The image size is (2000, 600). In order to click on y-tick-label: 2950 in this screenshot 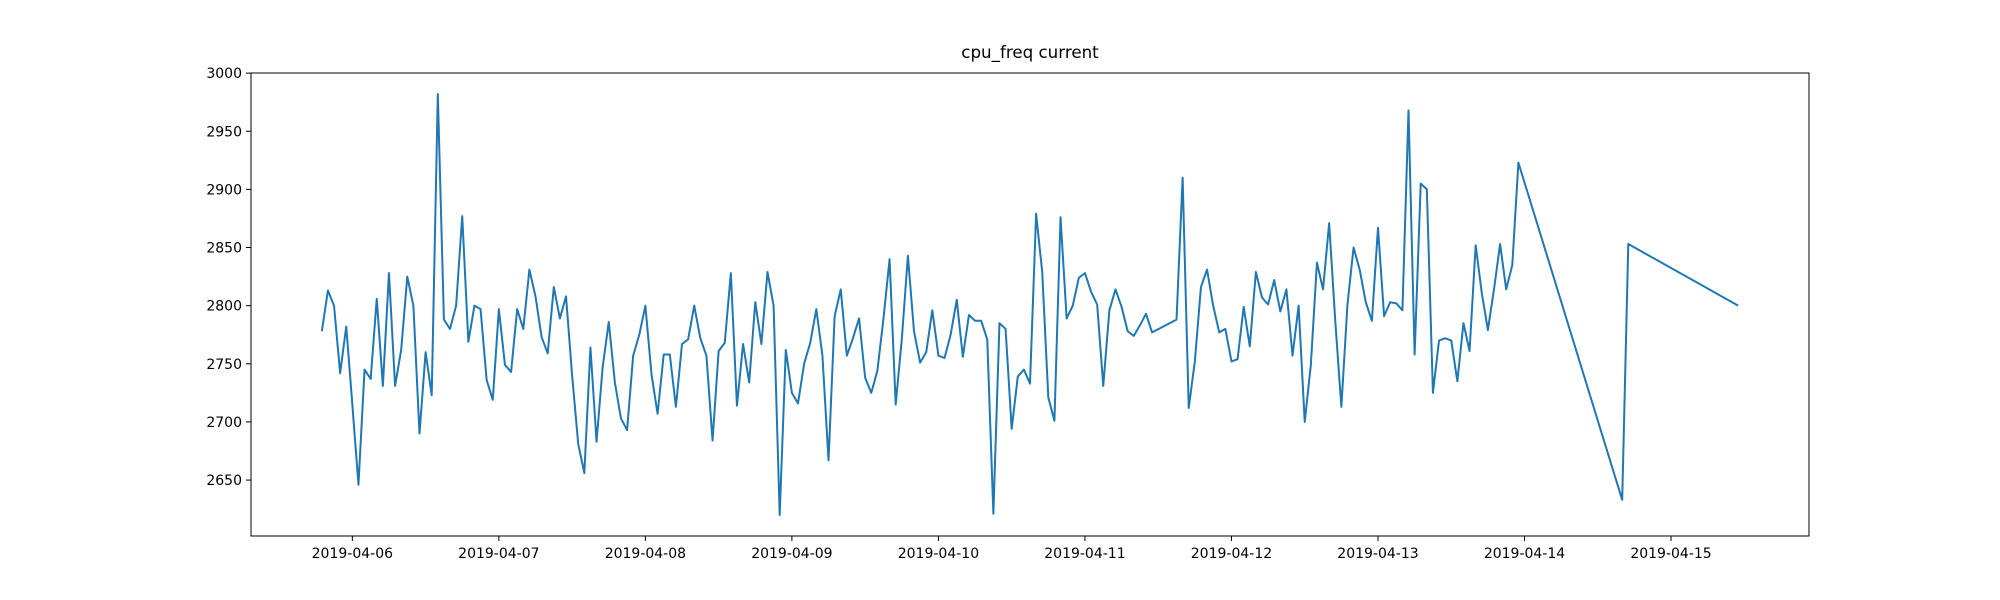, I will do `click(224, 132)`.